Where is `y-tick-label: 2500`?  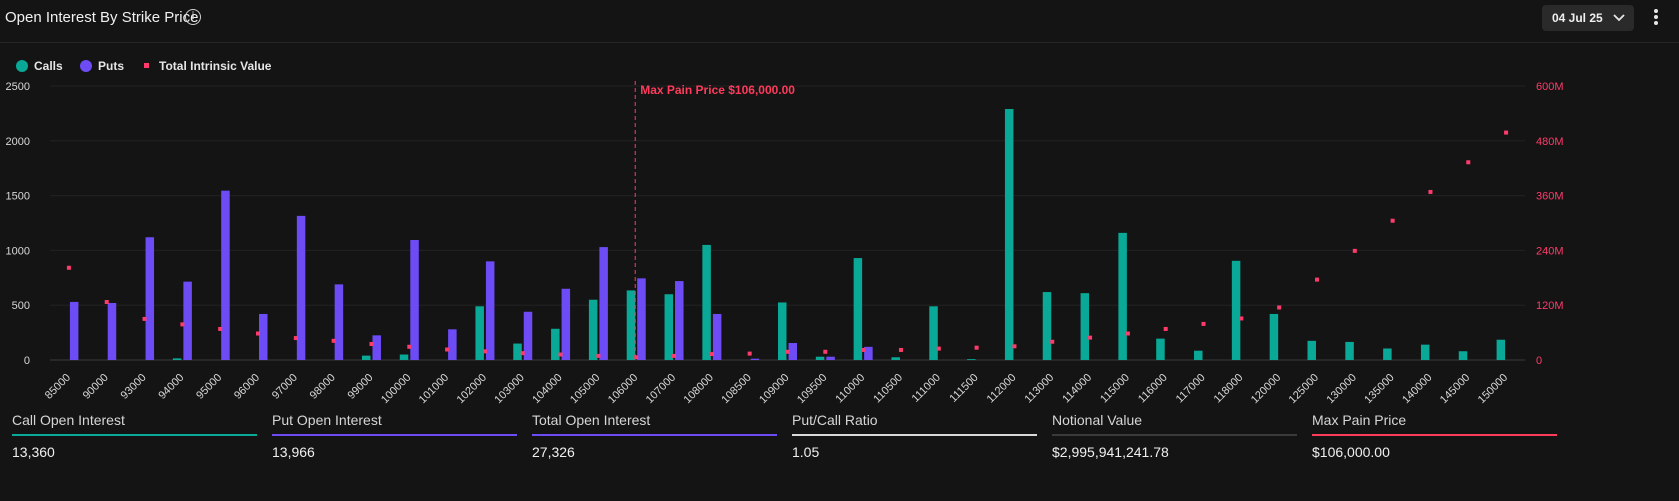 y-tick-label: 2500 is located at coordinates (18, 87).